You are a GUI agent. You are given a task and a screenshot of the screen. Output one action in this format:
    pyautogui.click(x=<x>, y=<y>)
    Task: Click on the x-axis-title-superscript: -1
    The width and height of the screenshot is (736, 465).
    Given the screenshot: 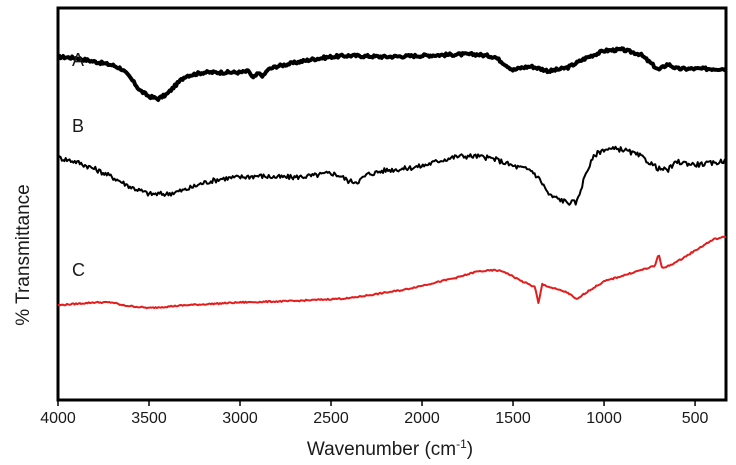 What is the action you would take?
    pyautogui.click(x=461, y=444)
    